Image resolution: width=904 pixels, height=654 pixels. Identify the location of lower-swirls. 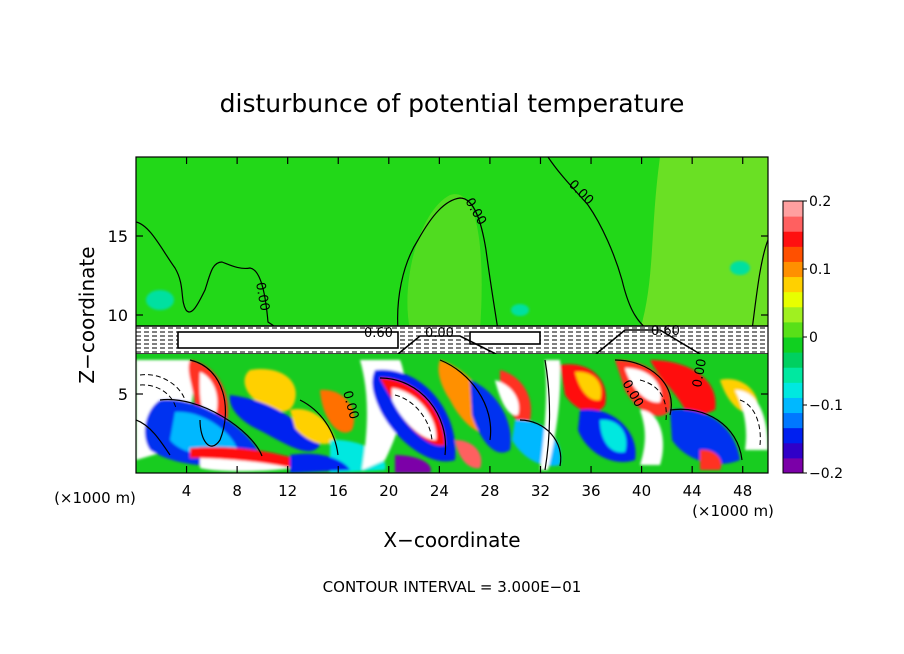
(452, 416).